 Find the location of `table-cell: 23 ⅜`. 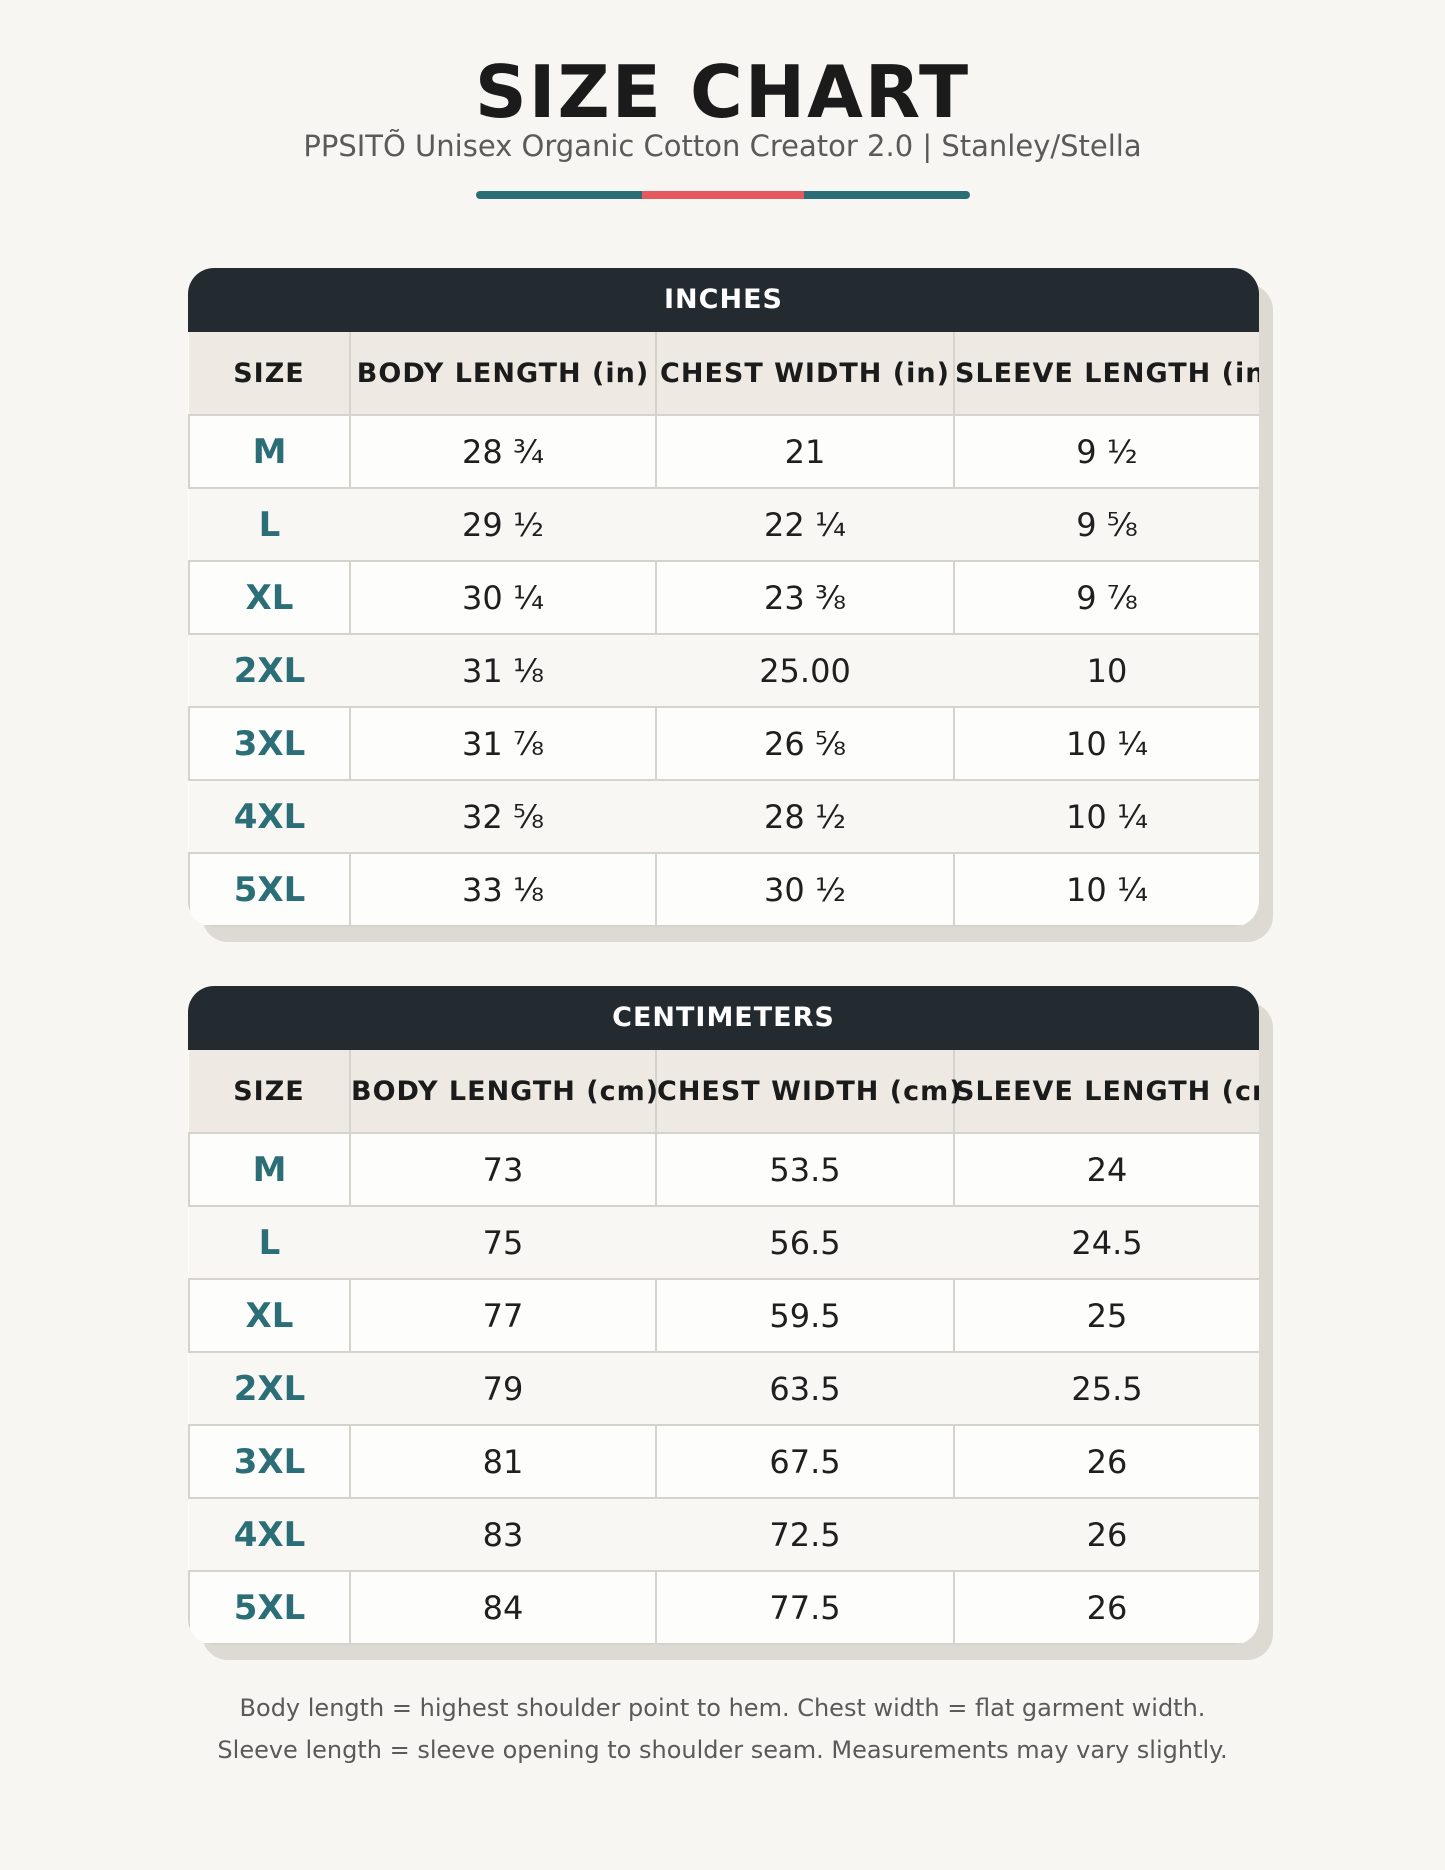

table-cell: 23 ⅜ is located at coordinates (805, 598).